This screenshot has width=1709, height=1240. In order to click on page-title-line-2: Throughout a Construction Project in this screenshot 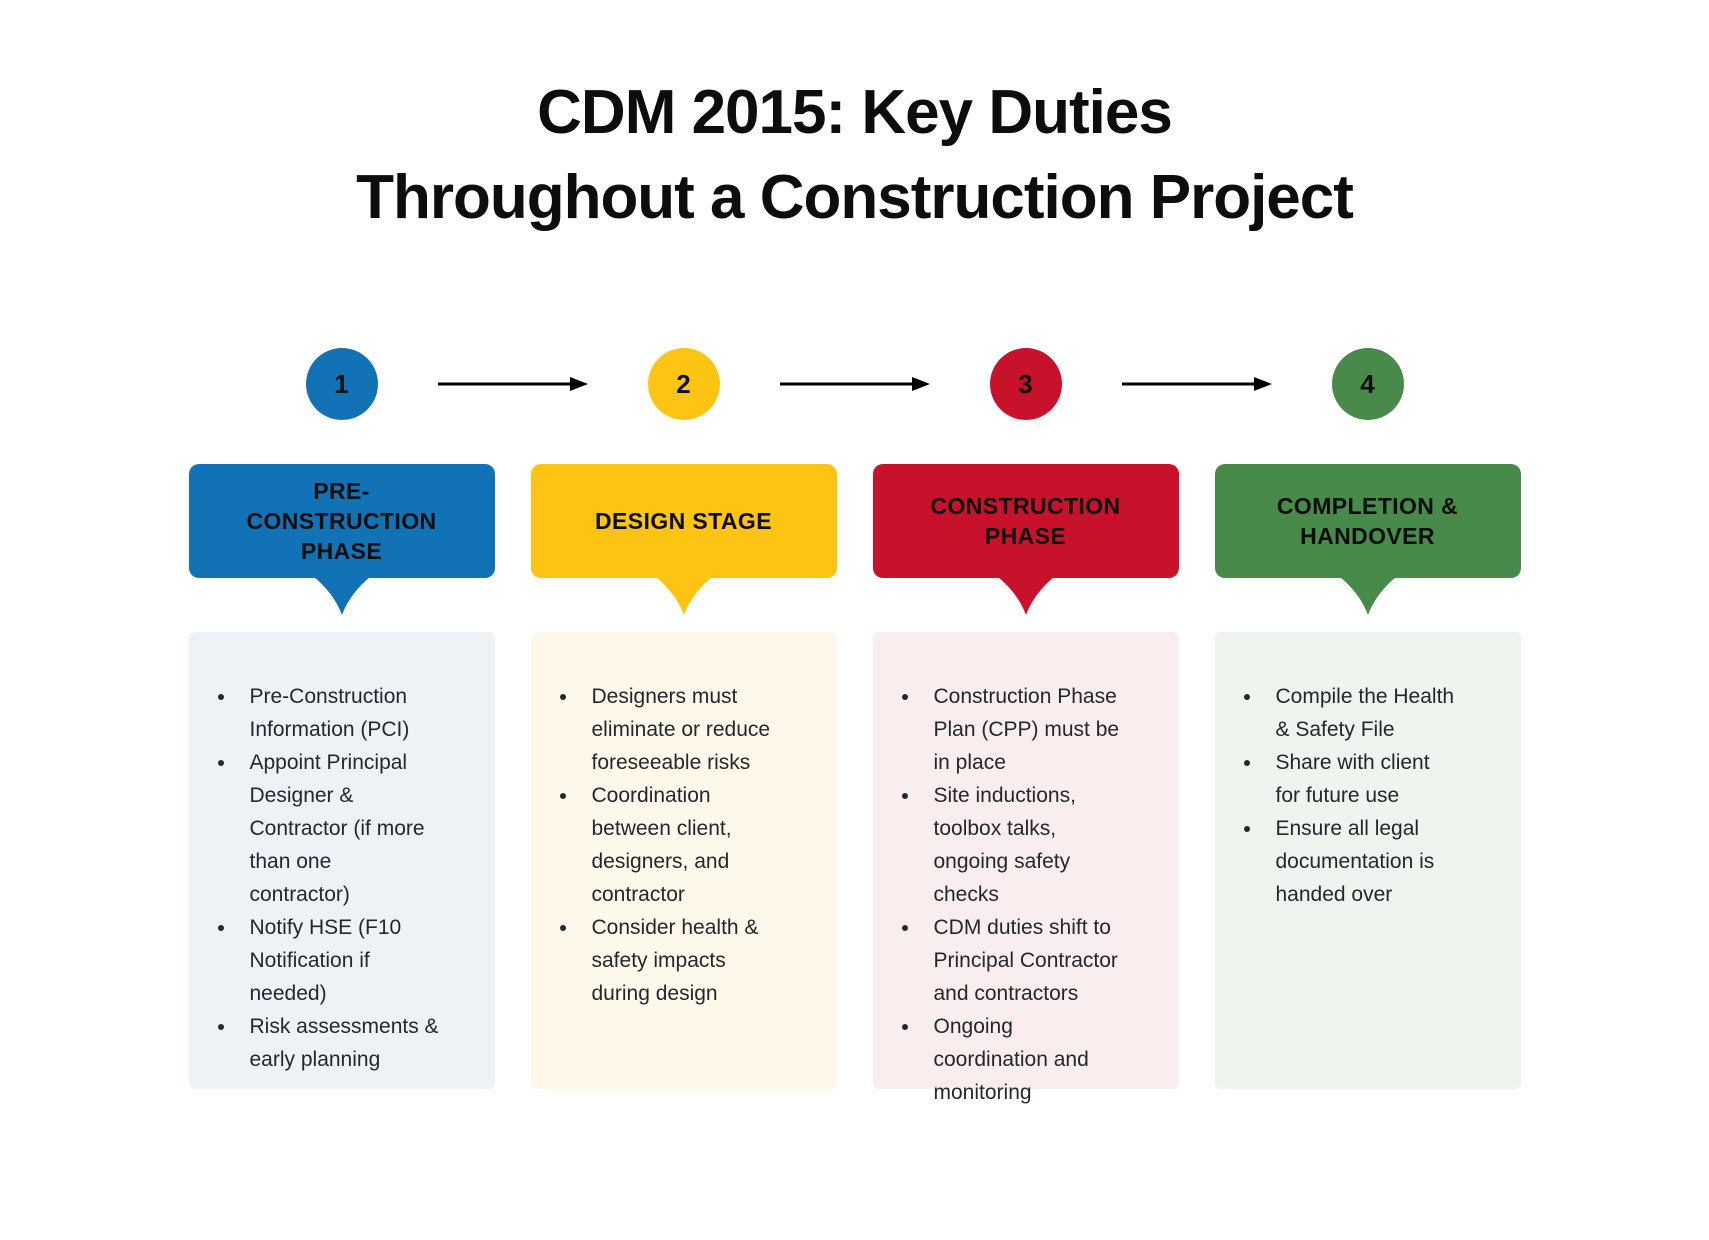, I will do `click(855, 197)`.